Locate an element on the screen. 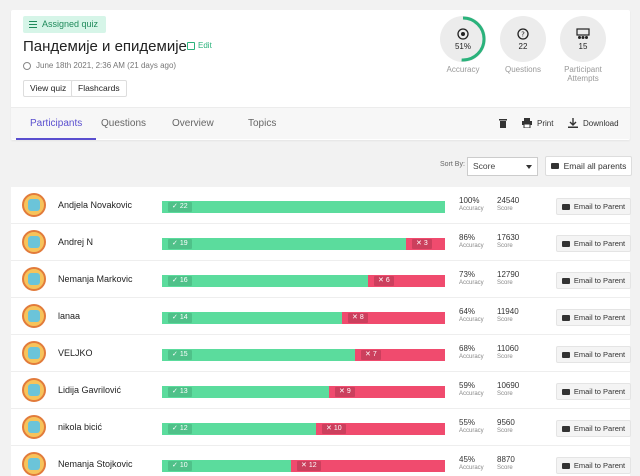  participant-name: VELJKO is located at coordinates (75, 353).